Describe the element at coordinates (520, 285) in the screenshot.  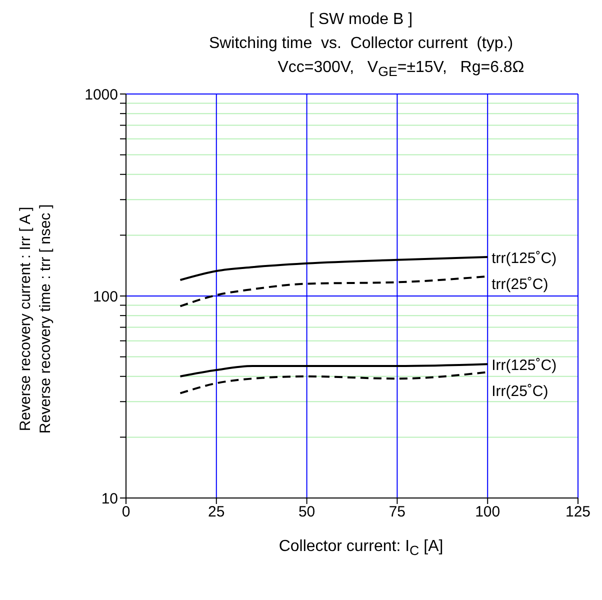
I see `series-label: trr(25˚C)` at that location.